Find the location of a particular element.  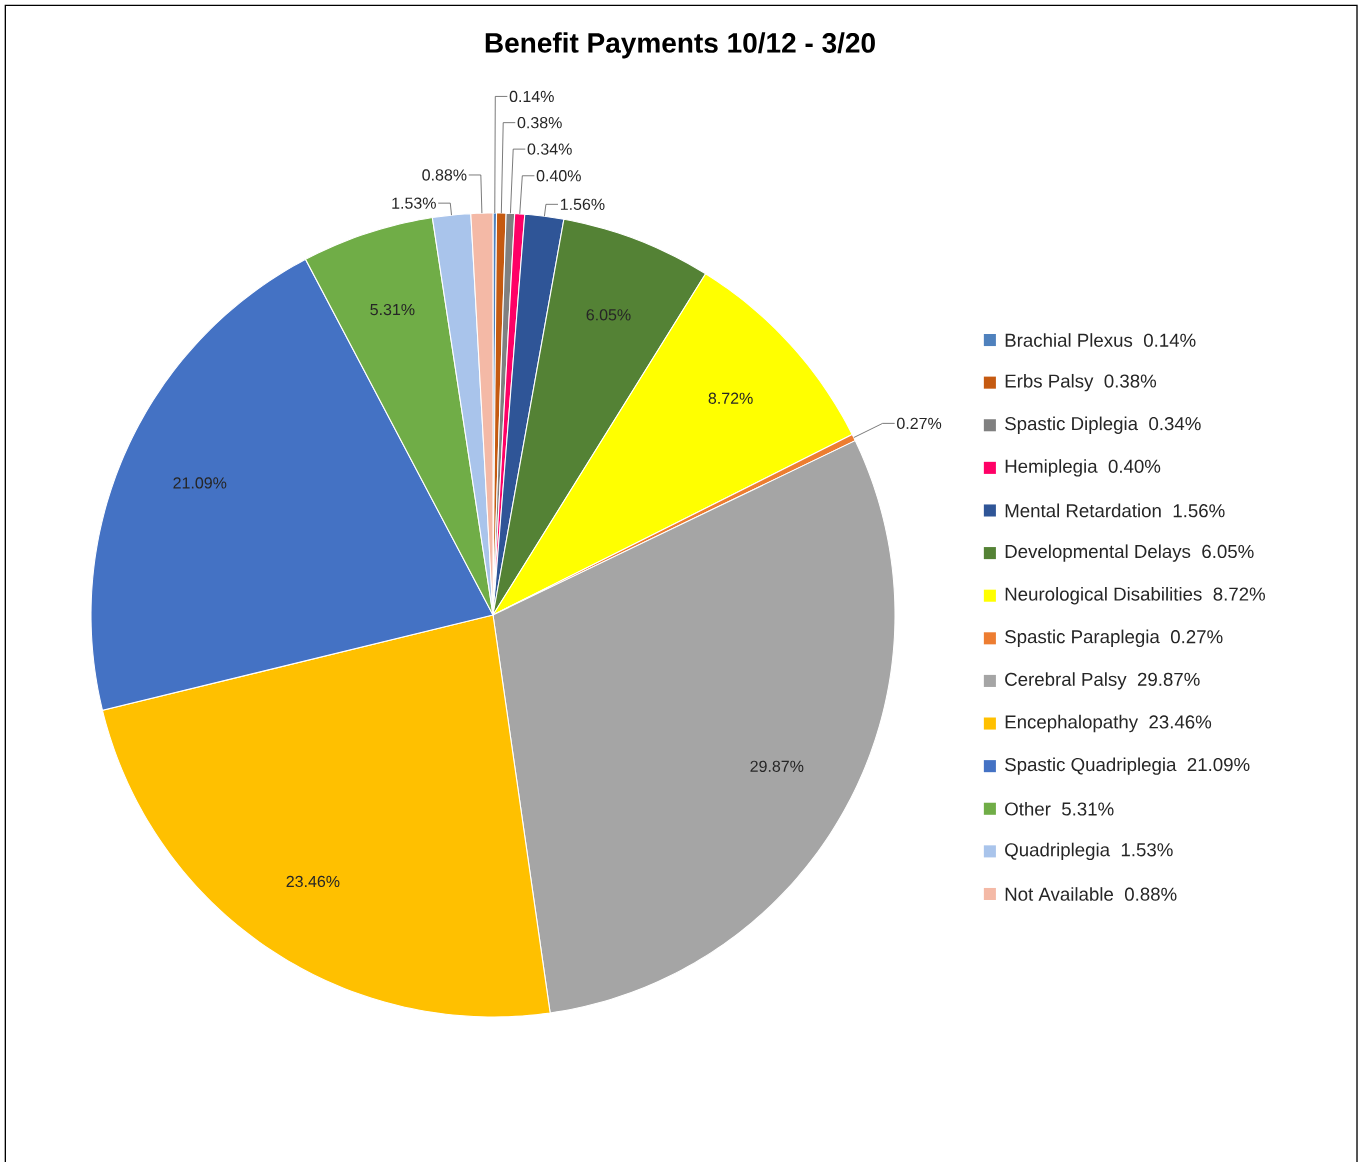

text: 6.05% is located at coordinates (1228, 551).